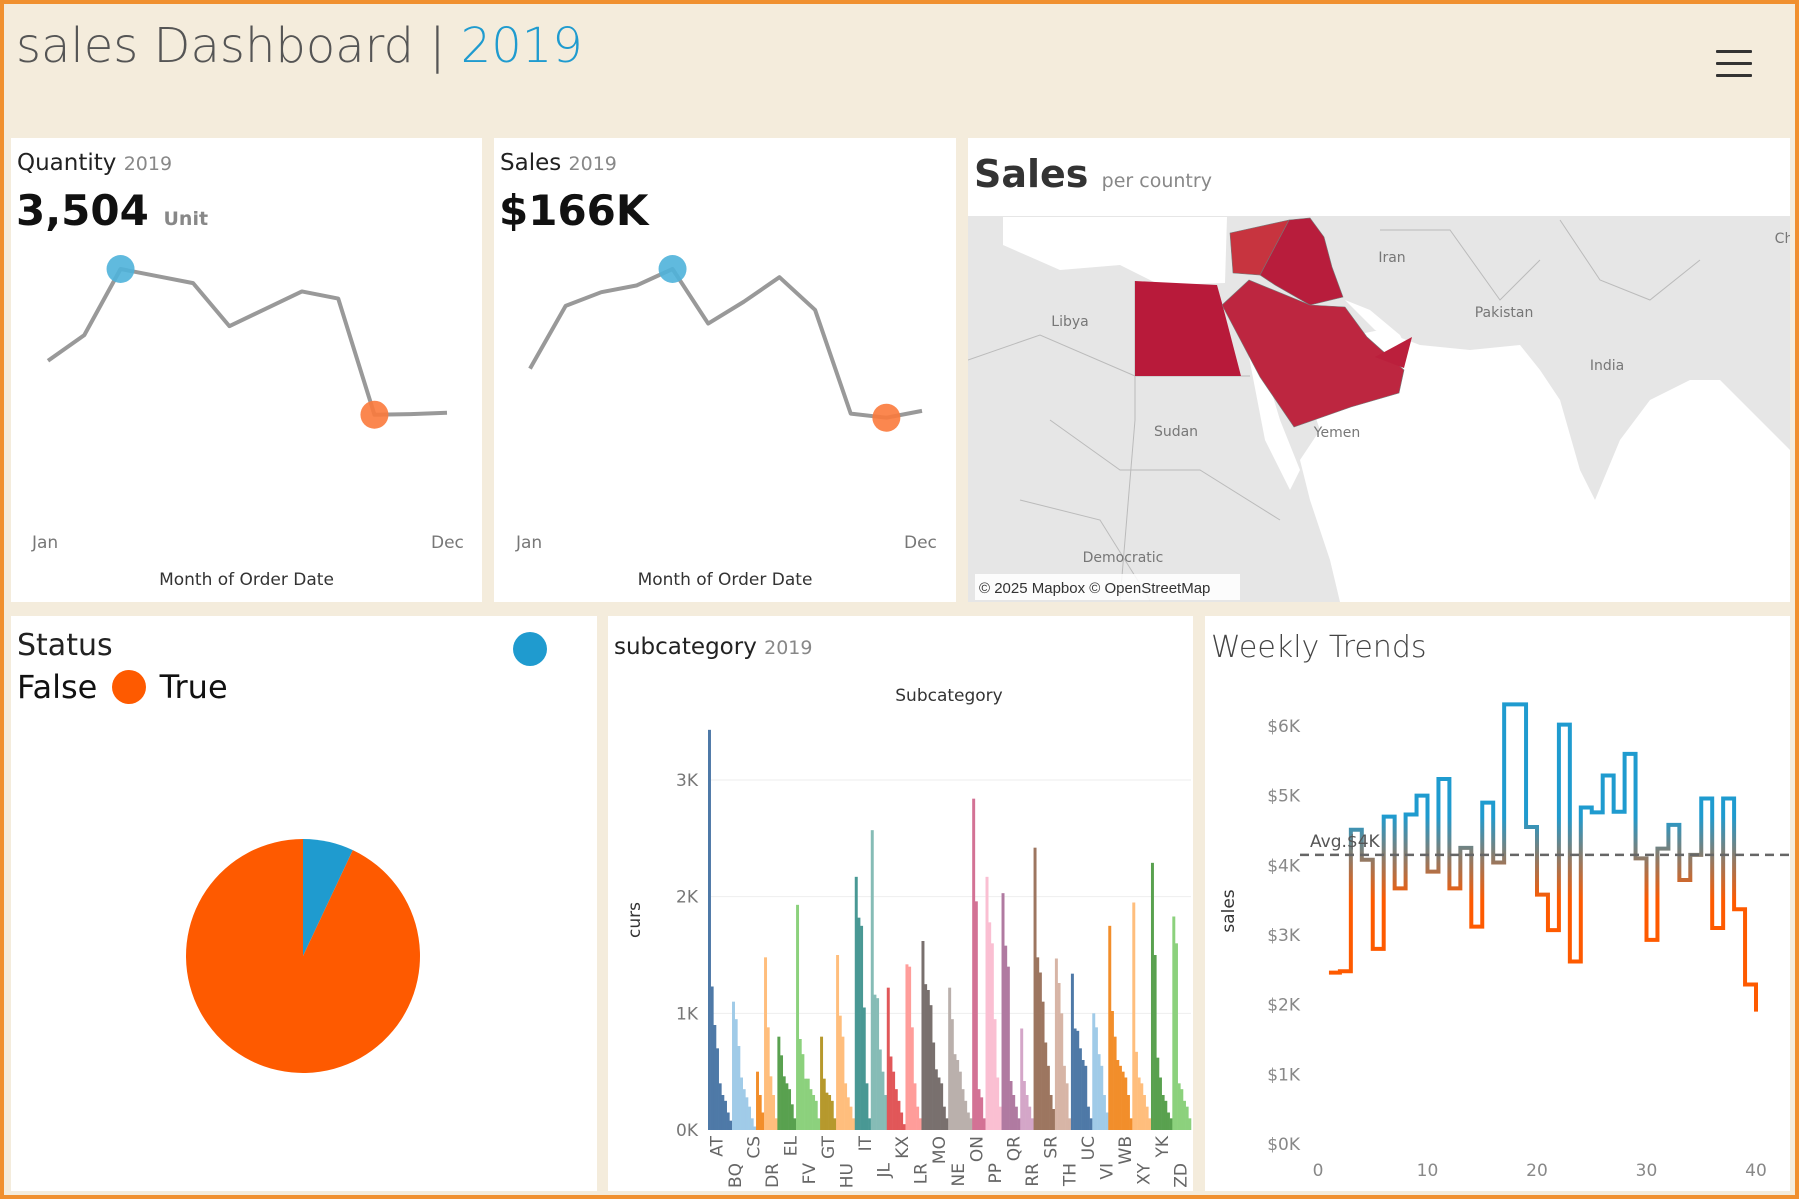  I want to click on map-label-iran: Iran, so click(1391, 258).